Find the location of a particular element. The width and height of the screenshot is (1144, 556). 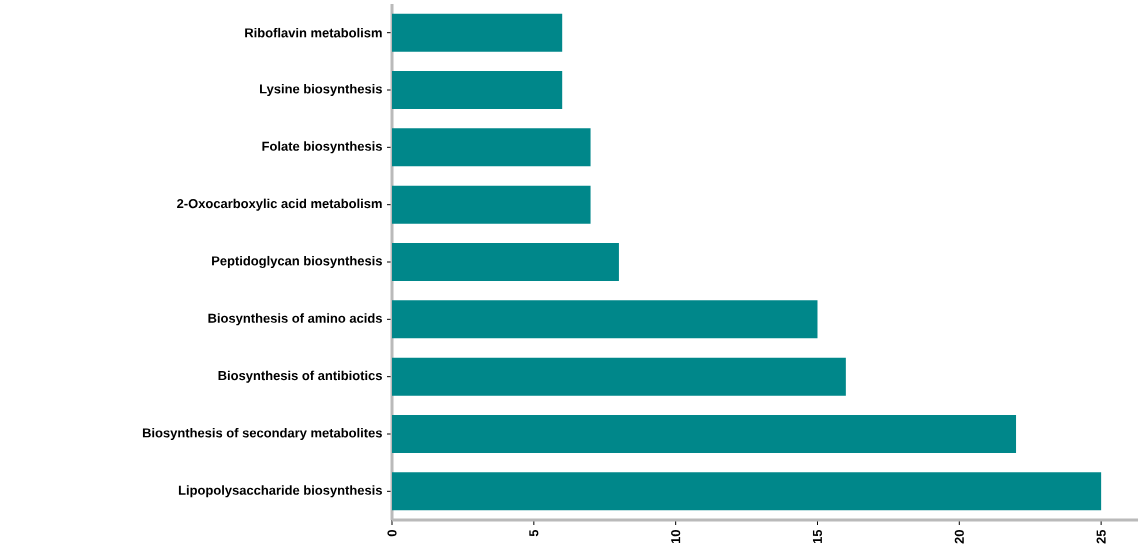

x-tick-label: 20 is located at coordinates (959, 537).